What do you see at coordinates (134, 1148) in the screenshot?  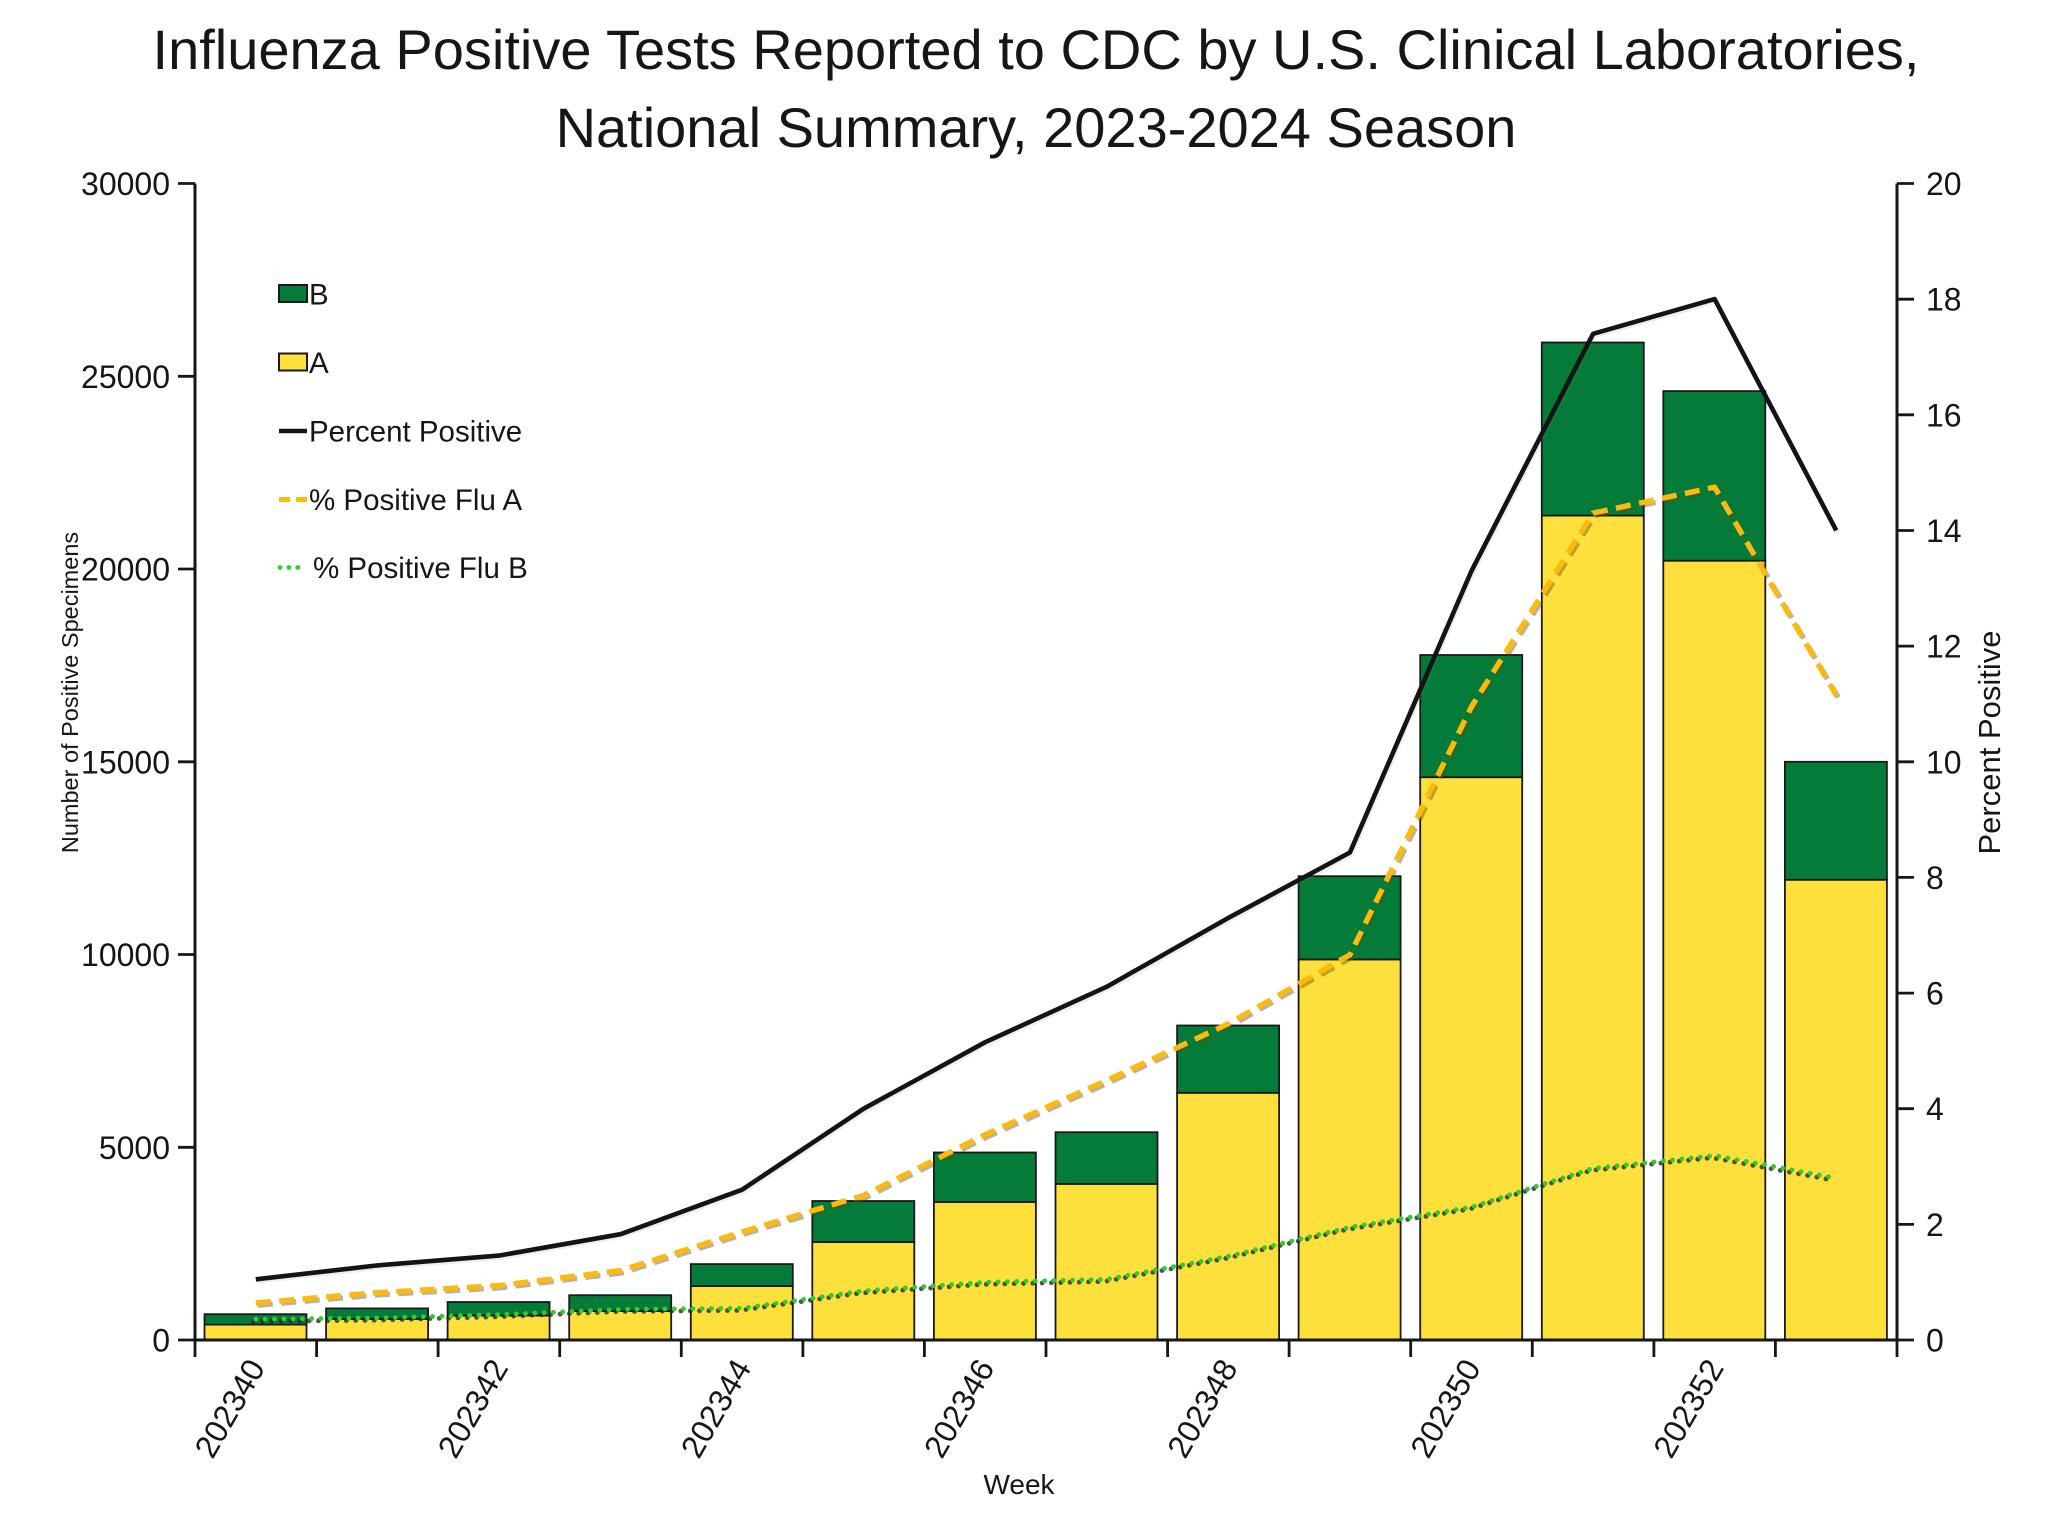 I see `svg-text: 5000` at bounding box center [134, 1148].